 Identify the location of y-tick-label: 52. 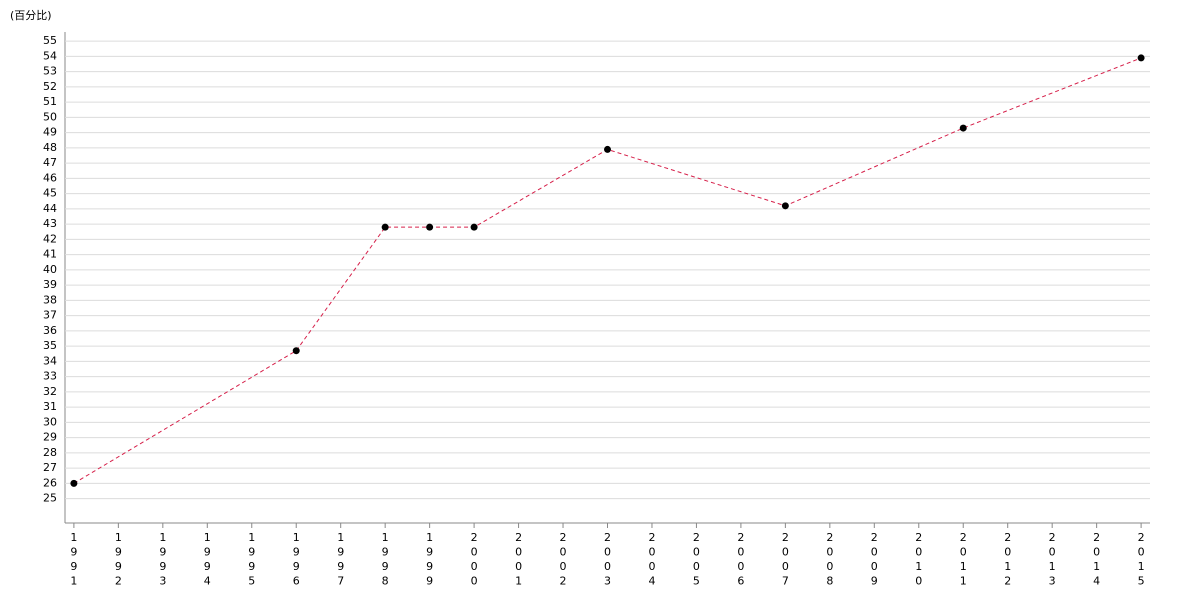
(50, 86).